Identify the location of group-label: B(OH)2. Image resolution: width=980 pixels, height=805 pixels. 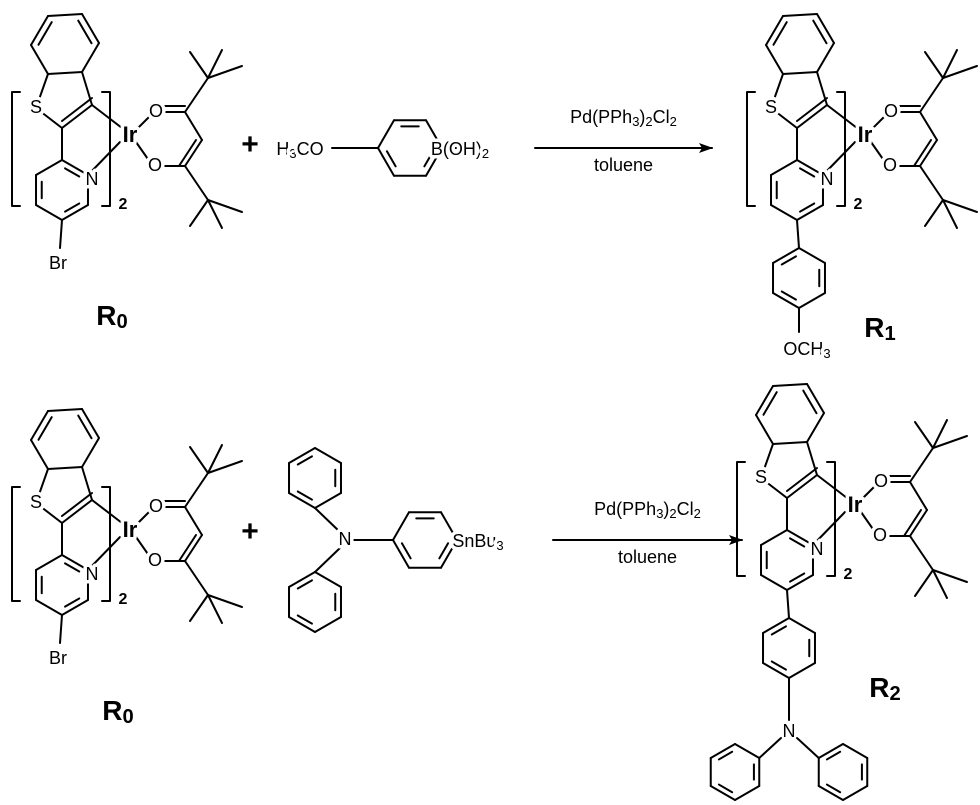
(460, 150).